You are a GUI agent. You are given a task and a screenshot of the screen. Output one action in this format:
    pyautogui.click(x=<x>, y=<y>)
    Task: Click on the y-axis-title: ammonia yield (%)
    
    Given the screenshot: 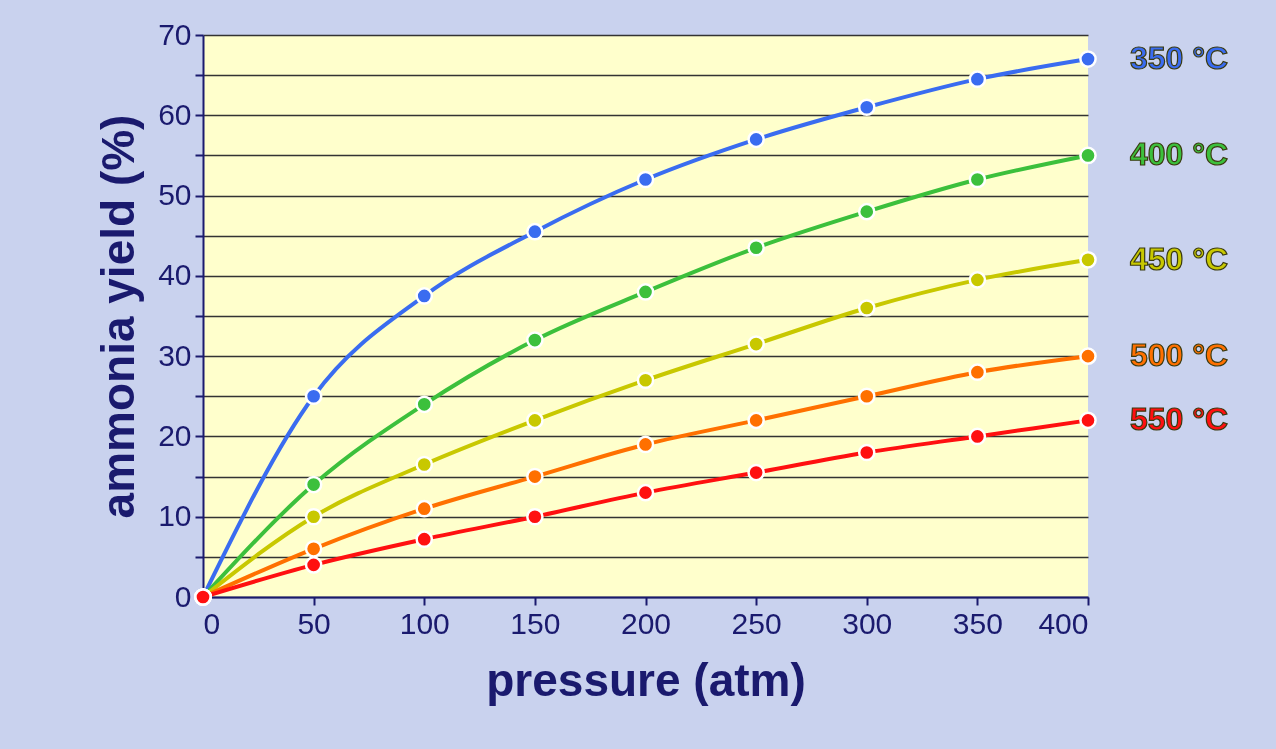 What is the action you would take?
    pyautogui.click(x=118, y=316)
    